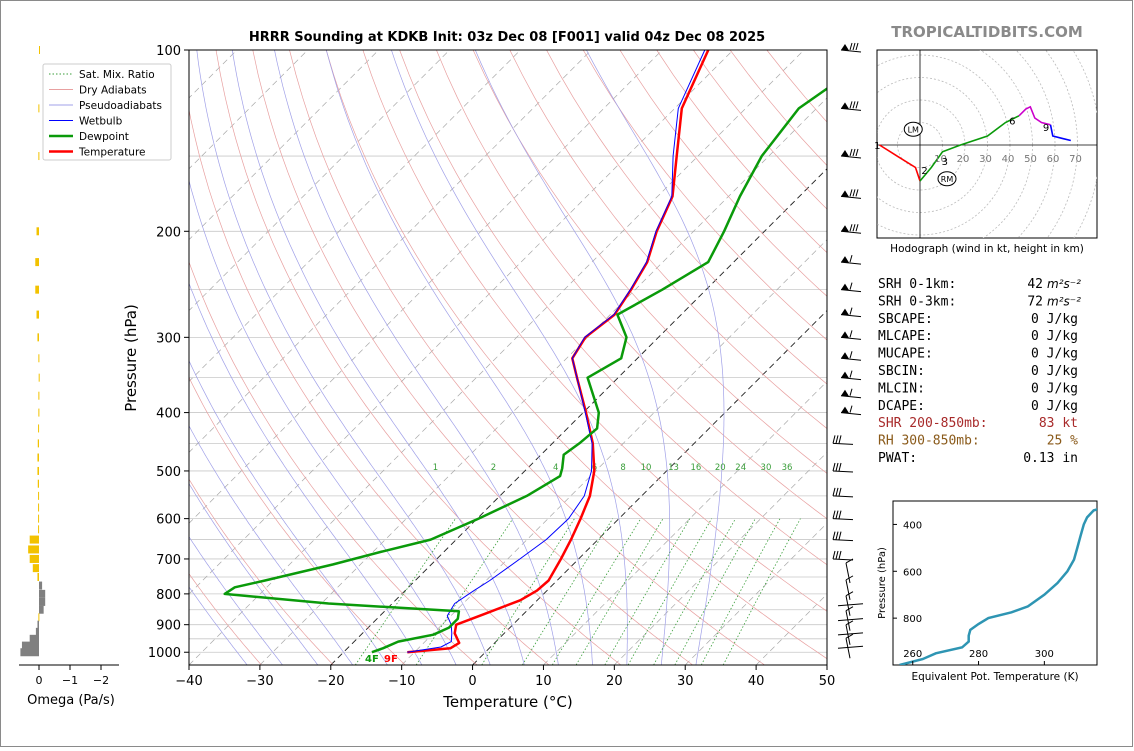 This screenshot has height=751, width=1134. What do you see at coordinates (913, 129) in the screenshot?
I see `storm-motion-marker` at bounding box center [913, 129].